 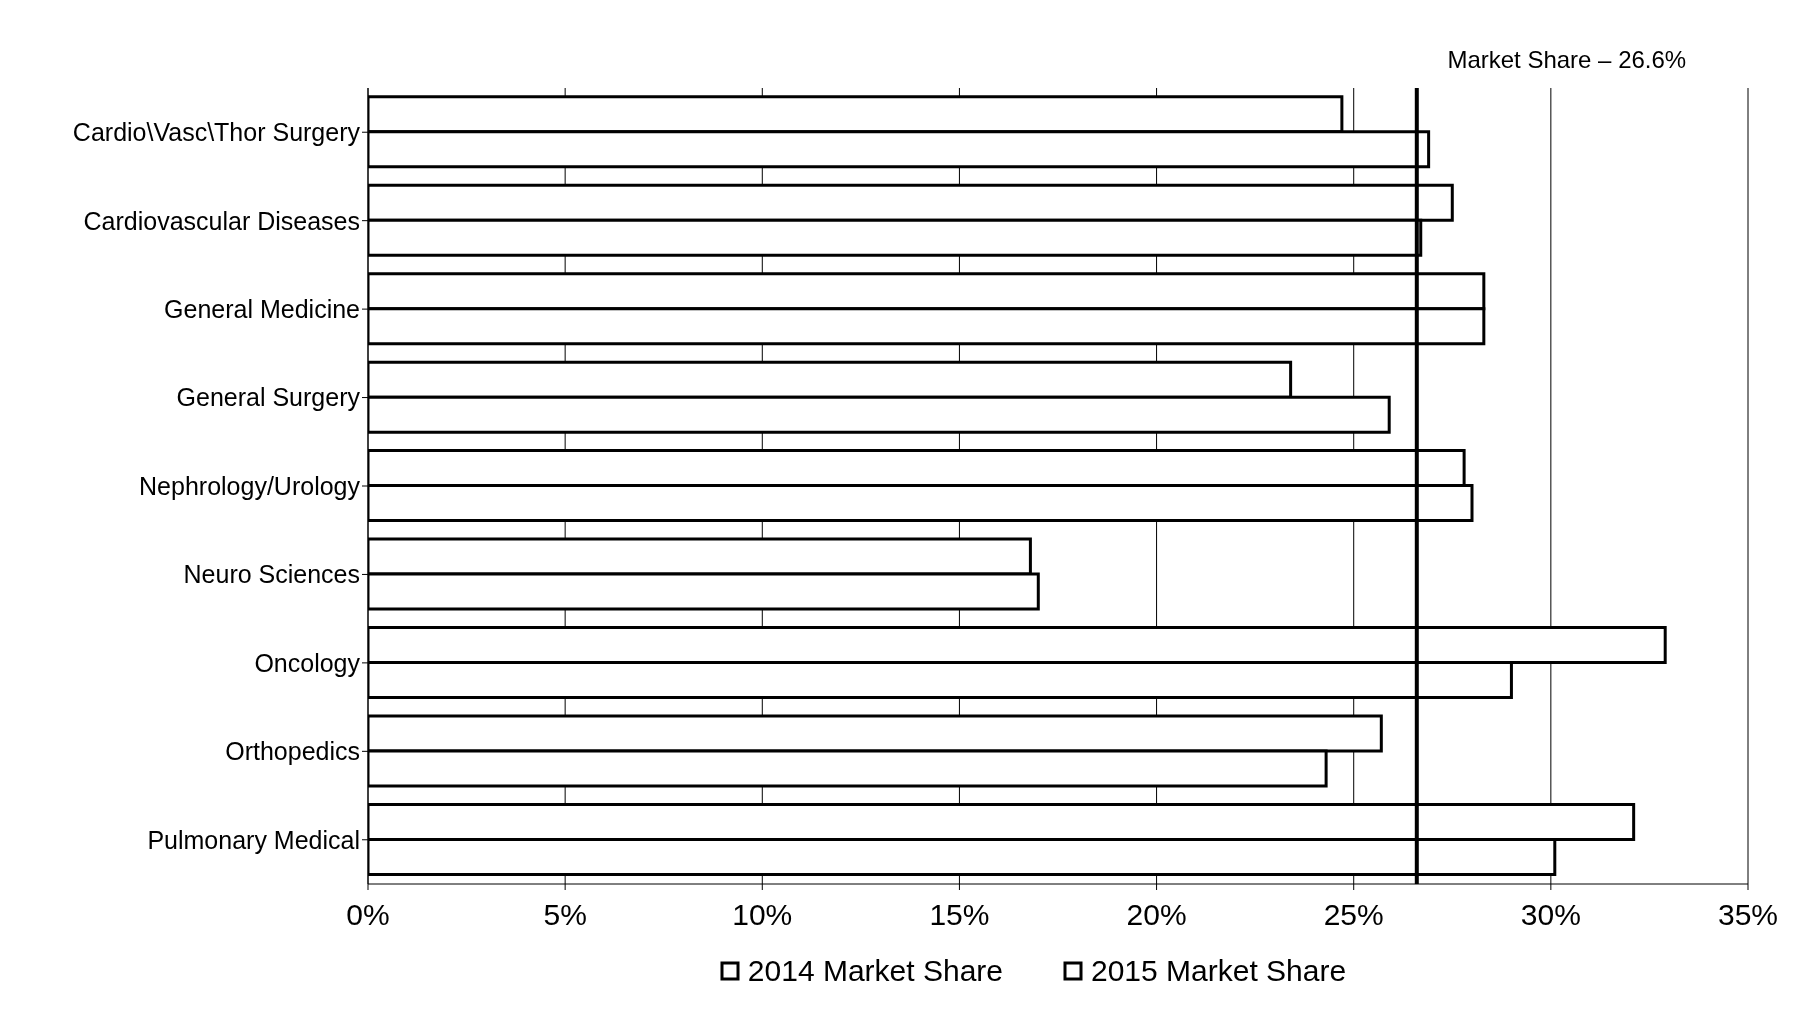 What do you see at coordinates (221, 220) in the screenshot?
I see `y-tick-label: Cardiovascular Diseases` at bounding box center [221, 220].